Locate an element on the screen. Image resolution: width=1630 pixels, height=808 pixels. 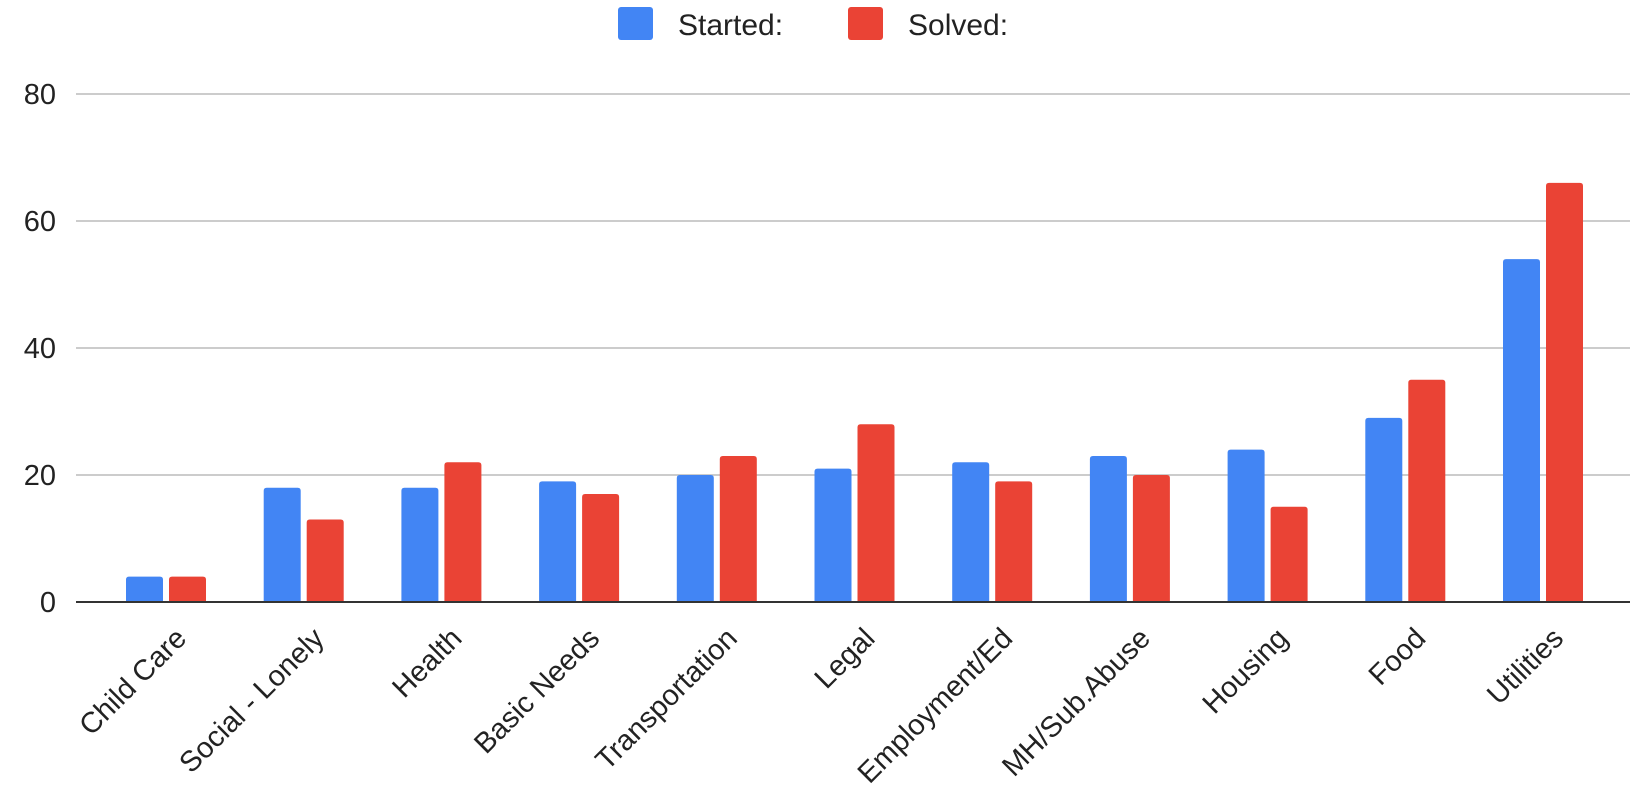
y-tick-label: 0 is located at coordinates (48, 603).